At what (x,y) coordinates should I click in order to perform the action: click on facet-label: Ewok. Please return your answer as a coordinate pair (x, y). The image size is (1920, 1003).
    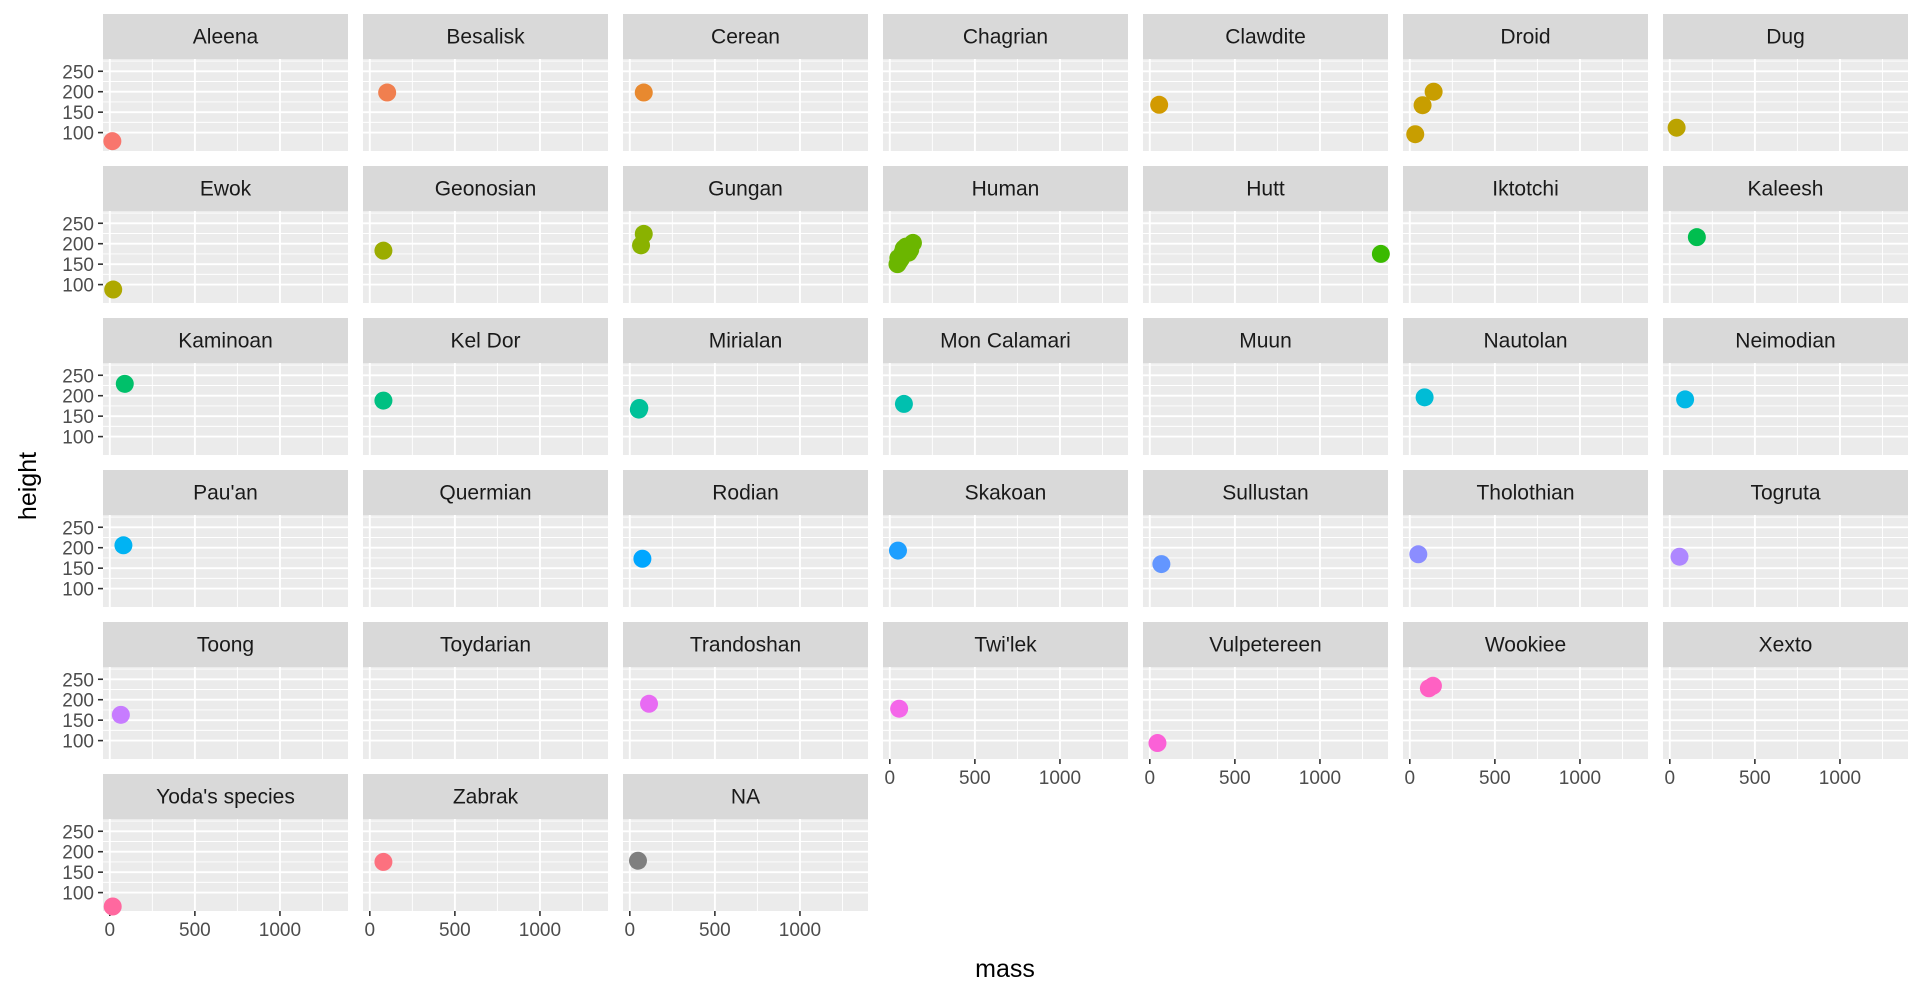
    Looking at the image, I should click on (226, 189).